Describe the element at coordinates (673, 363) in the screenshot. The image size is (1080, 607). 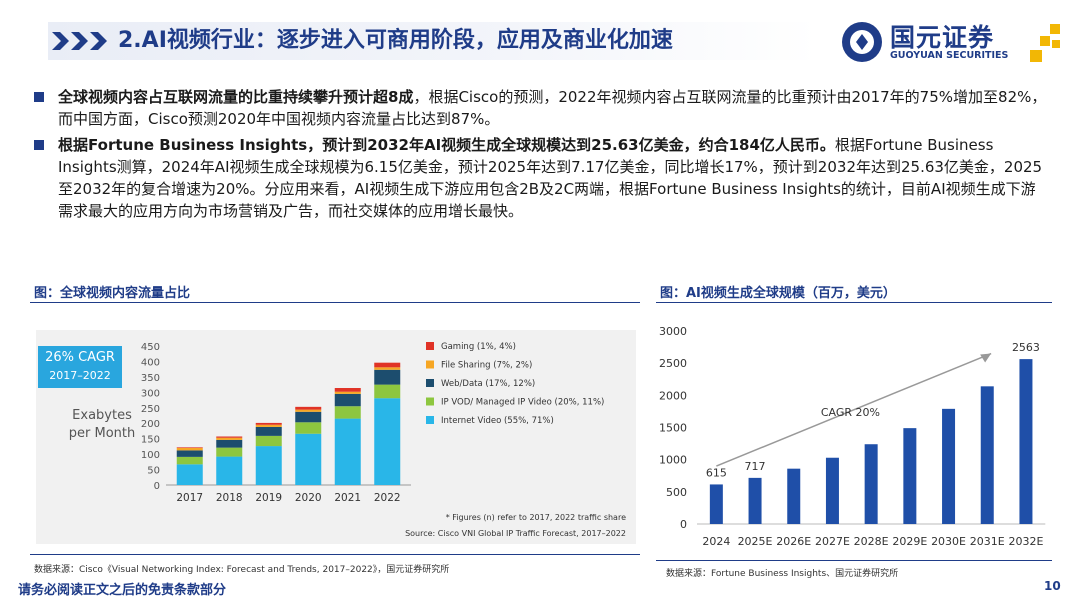
I see `y-tick-label: 2500` at that location.